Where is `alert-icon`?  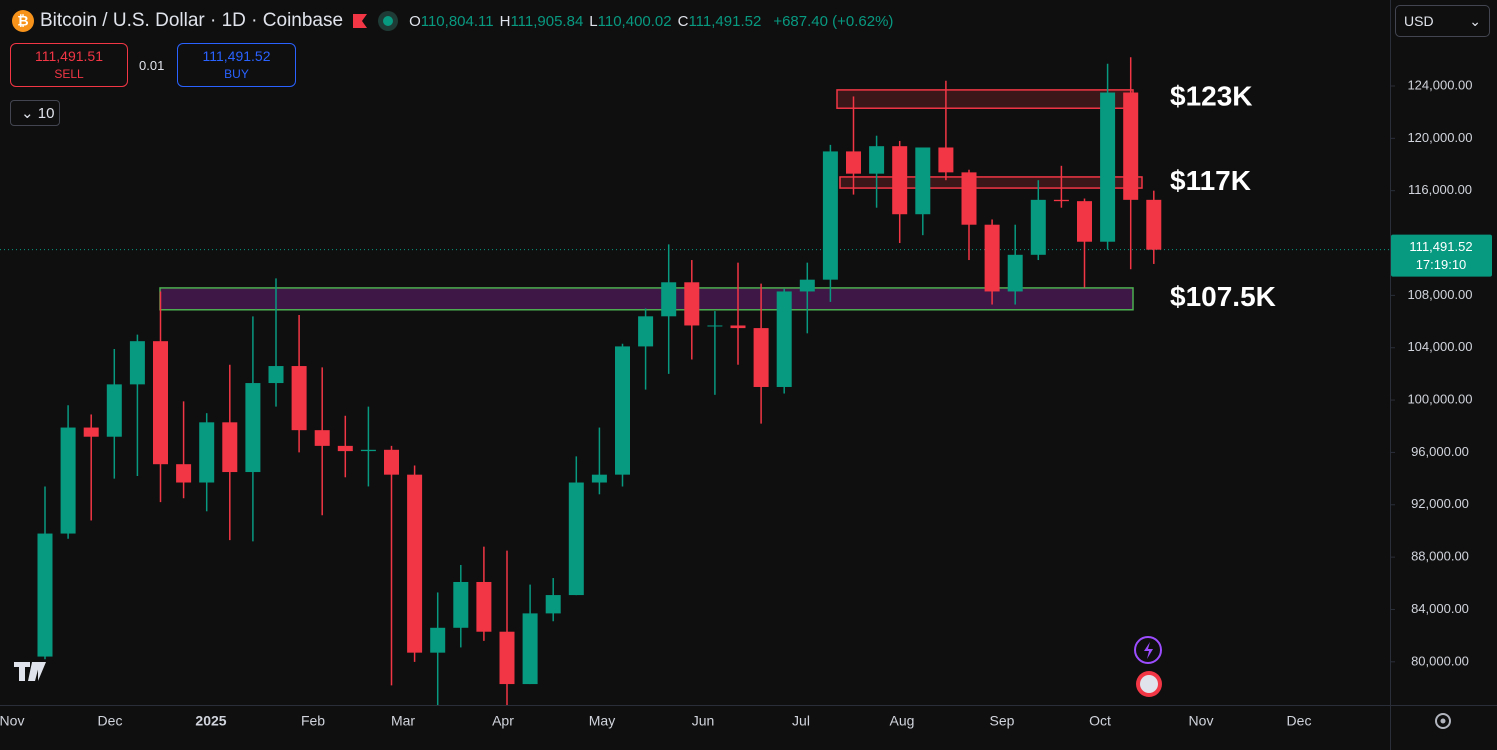 alert-icon is located at coordinates (1148, 650).